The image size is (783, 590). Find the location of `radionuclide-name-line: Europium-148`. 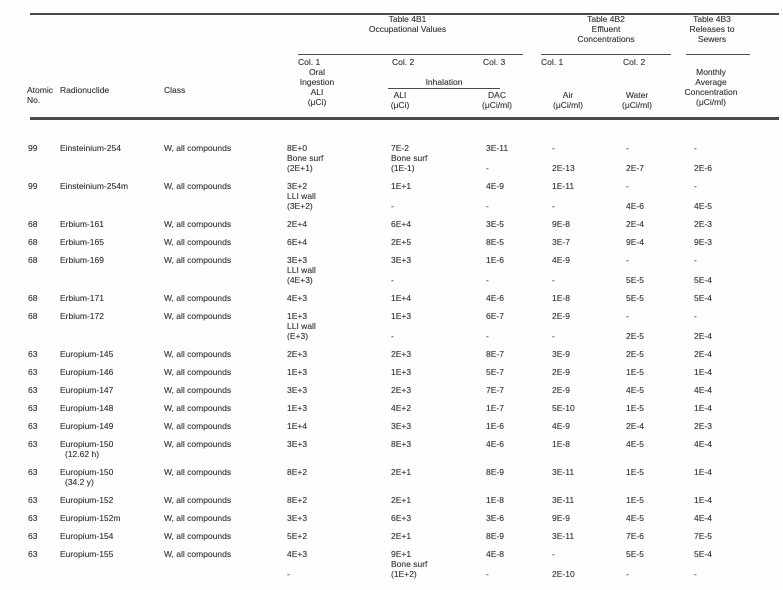

radionuclide-name-line: Europium-148 is located at coordinates (87, 408).